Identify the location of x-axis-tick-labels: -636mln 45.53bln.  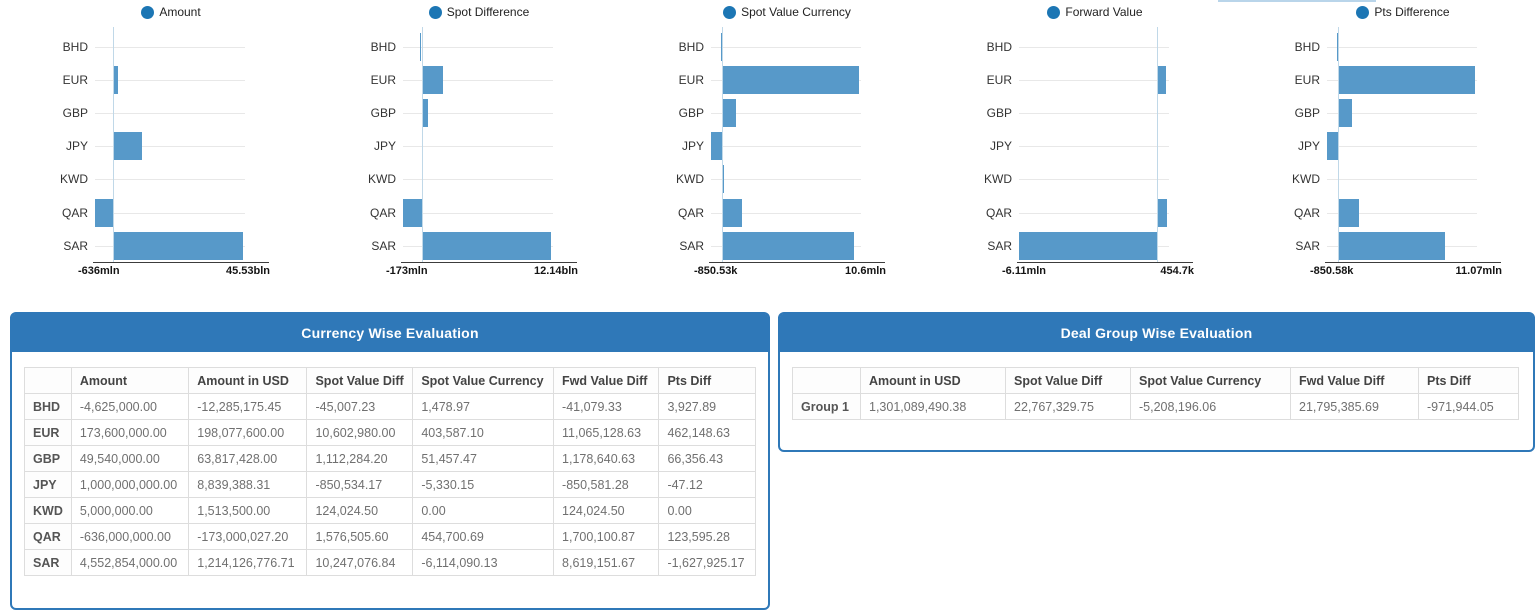
(174, 271).